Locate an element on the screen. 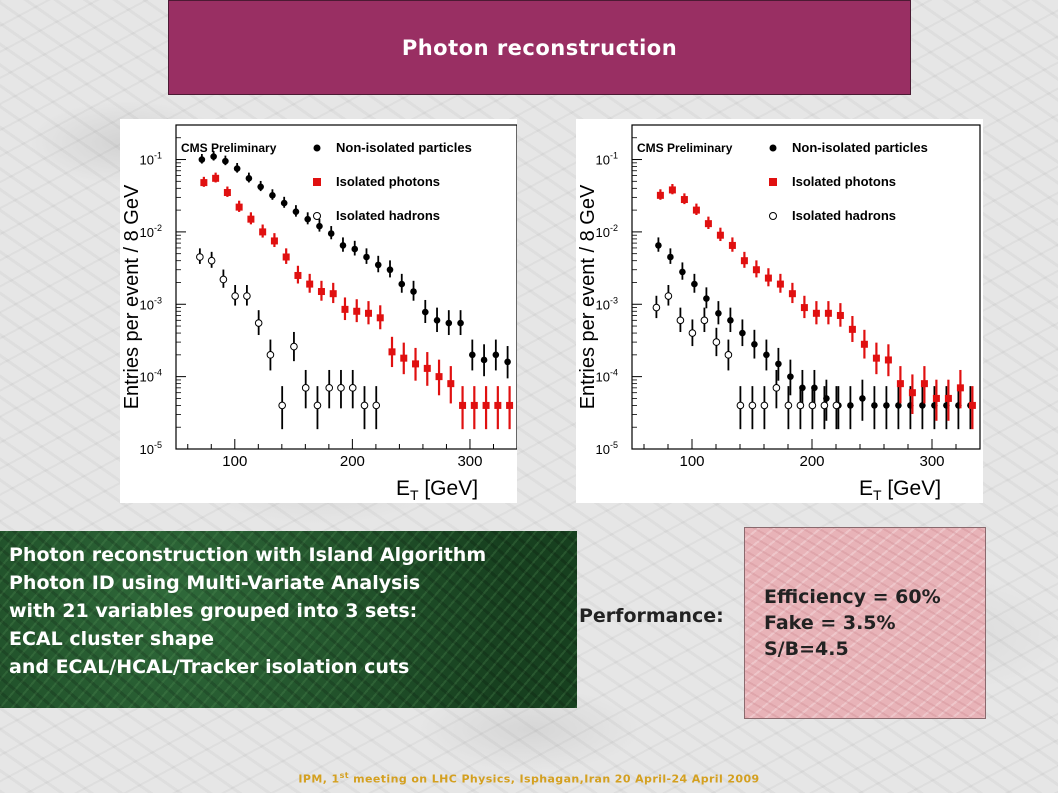 This screenshot has height=793, width=1058. description-line: and ECAL/HCAL/Tracker isolation cuts is located at coordinates (209, 667).